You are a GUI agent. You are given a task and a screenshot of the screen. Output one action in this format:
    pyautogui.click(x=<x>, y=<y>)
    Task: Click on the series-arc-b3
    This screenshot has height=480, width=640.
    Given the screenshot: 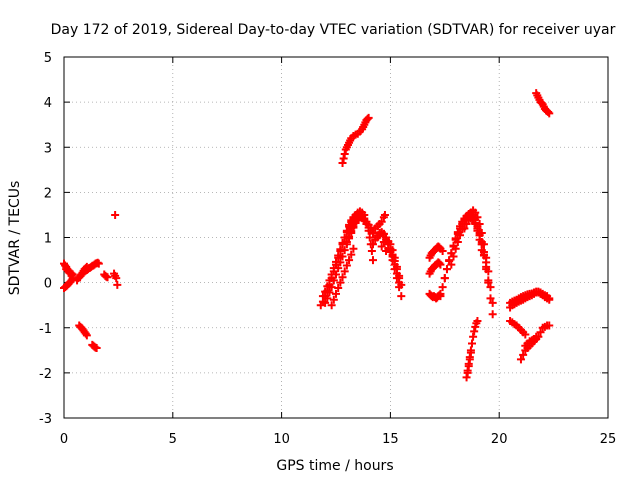 What is the action you would take?
    pyautogui.click(x=391, y=262)
    